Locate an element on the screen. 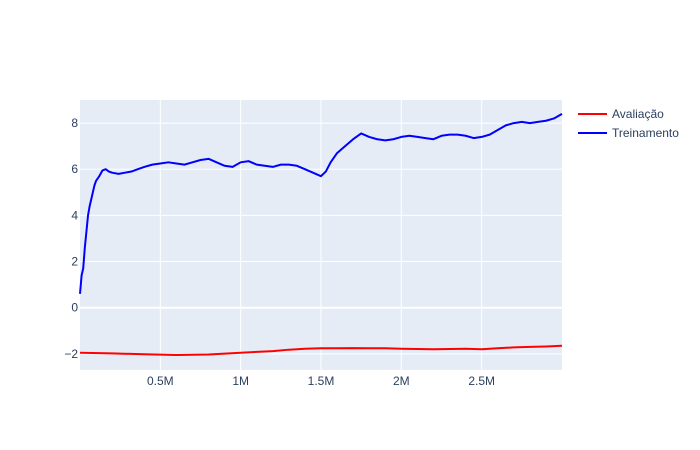 This screenshot has height=450, width=700. x-axis-ticks: 0.5M 1M 1.5M 2M 2.5M is located at coordinates (321, 381).